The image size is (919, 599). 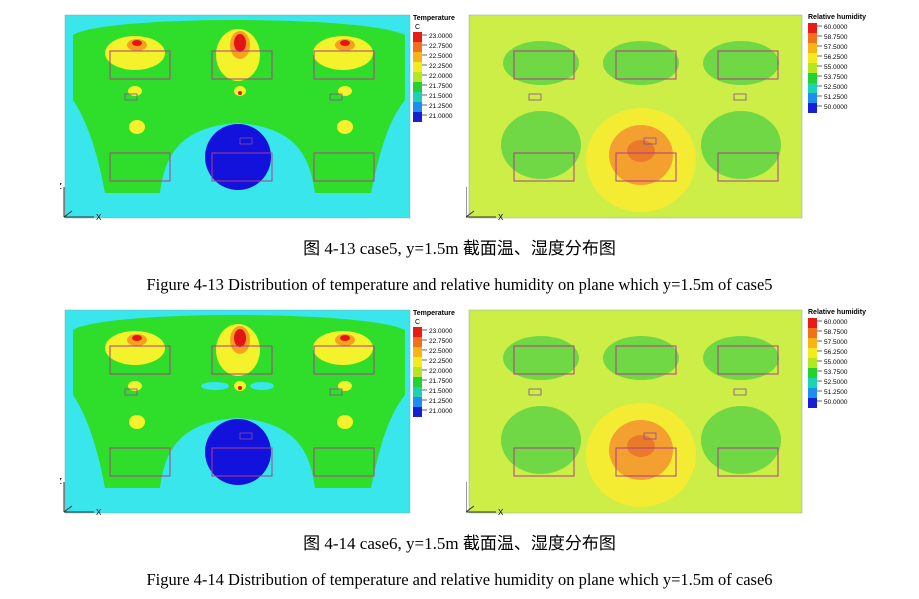 I want to click on legend-level-label: 22.5000, so click(x=441, y=56).